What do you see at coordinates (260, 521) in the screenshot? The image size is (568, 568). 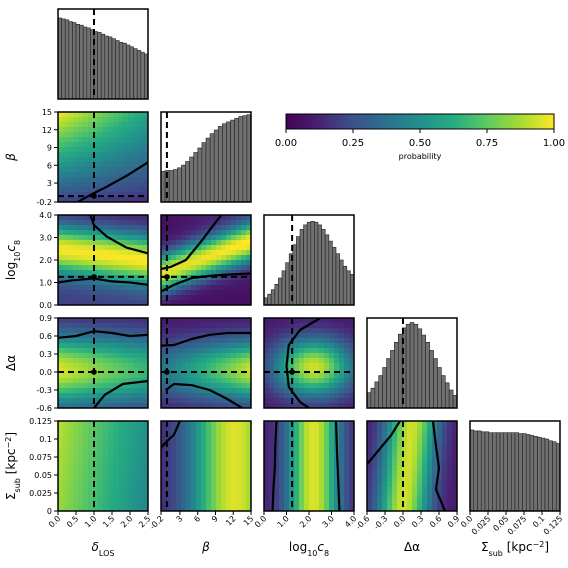 I see `x-tick-label: 0.0` at bounding box center [260, 521].